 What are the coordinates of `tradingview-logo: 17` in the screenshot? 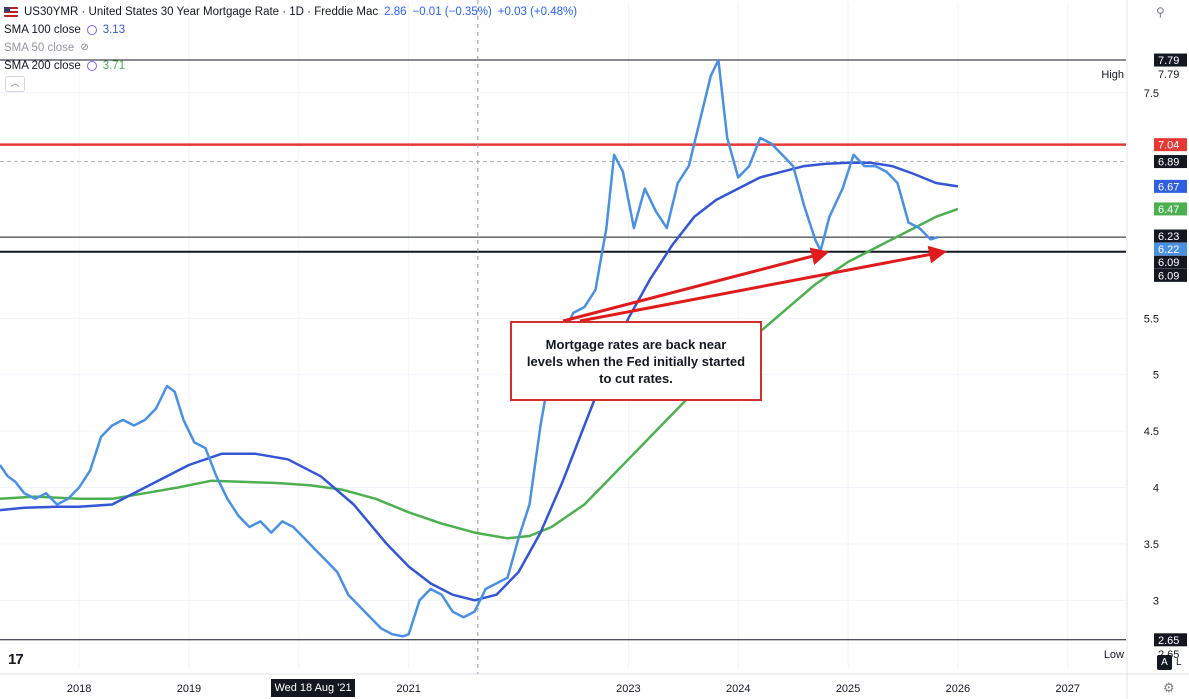 It's located at (16, 659).